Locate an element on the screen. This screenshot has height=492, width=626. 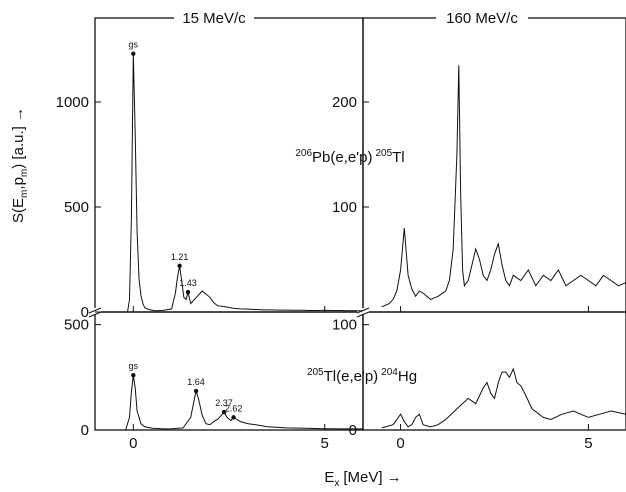
mass-number-b: 205 is located at coordinates (383, 153).